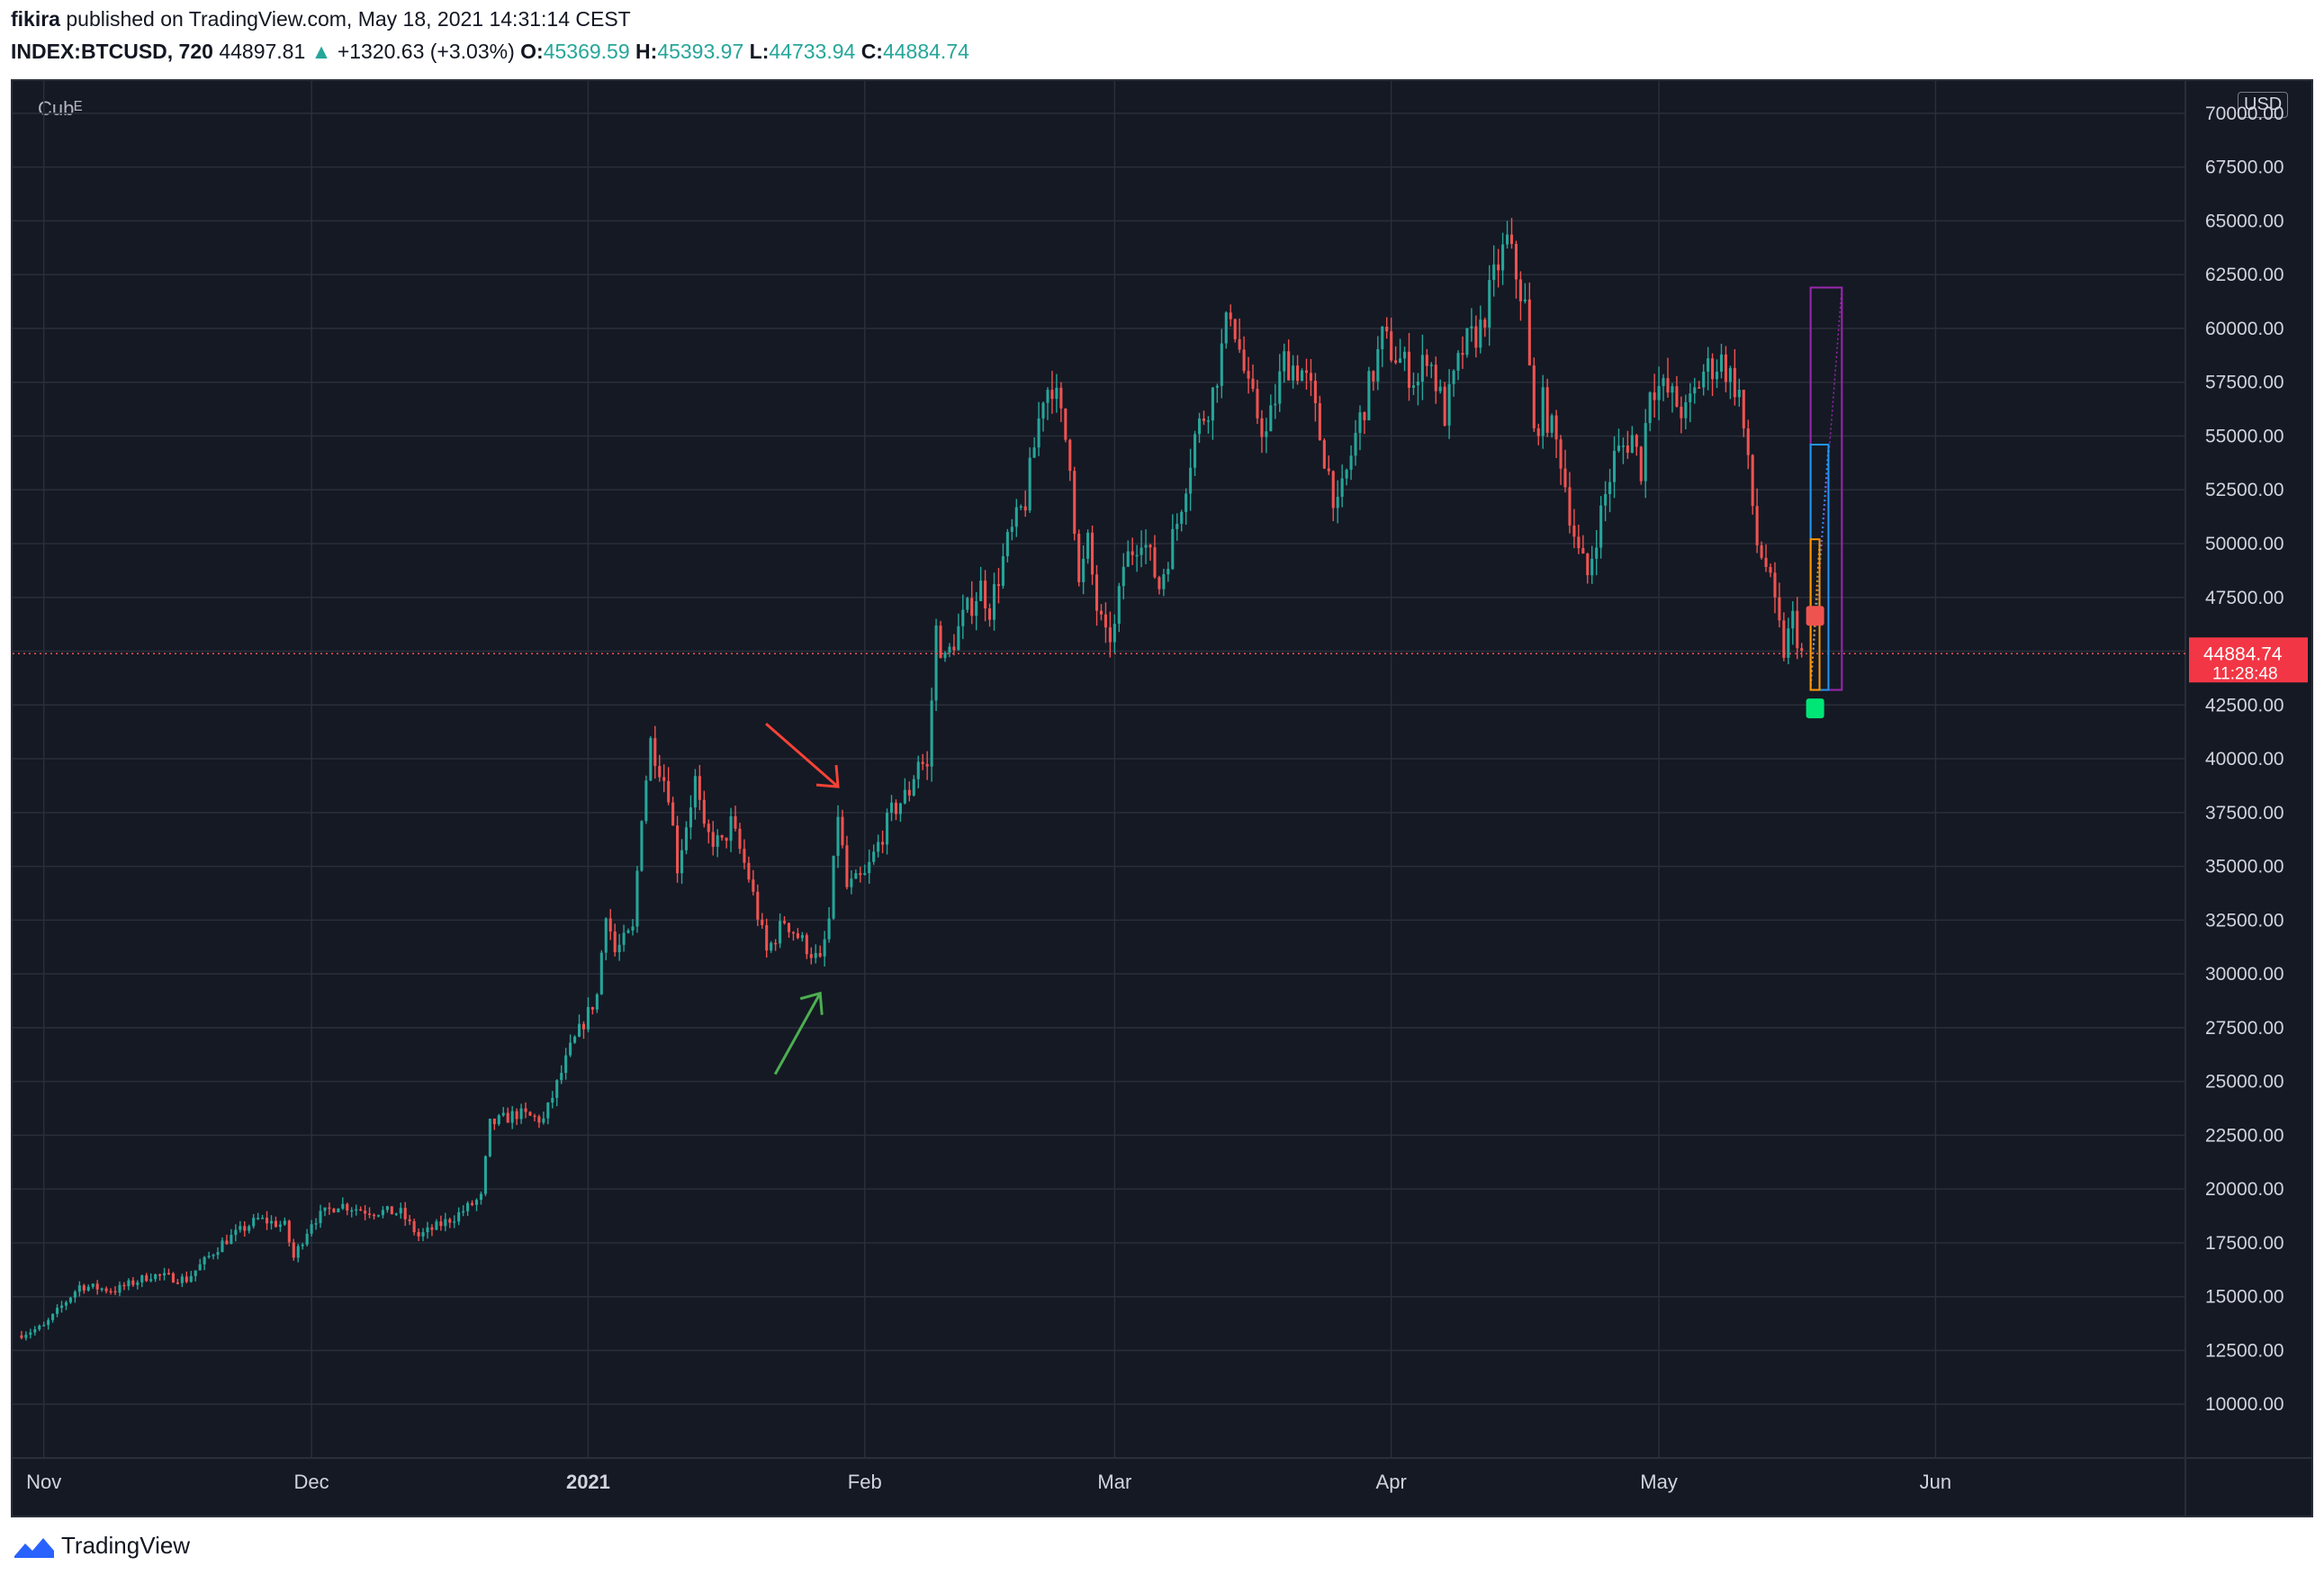  Describe the element at coordinates (2244, 329) in the screenshot. I see `y-tick-label: 60000.00` at that location.